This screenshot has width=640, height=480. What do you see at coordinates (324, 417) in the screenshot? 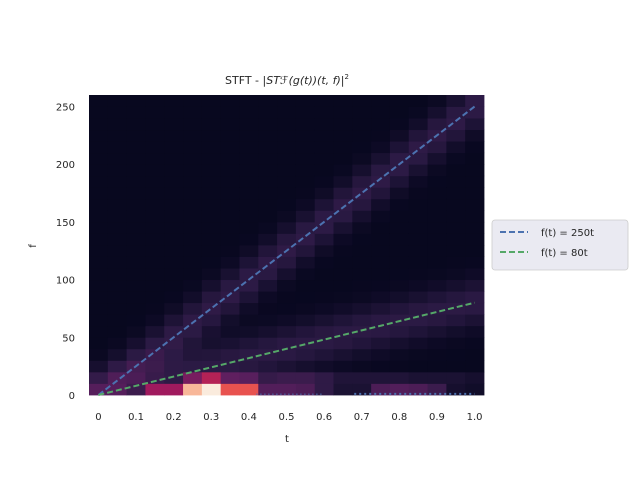
I see `x-tick-label: 0.6` at bounding box center [324, 417].